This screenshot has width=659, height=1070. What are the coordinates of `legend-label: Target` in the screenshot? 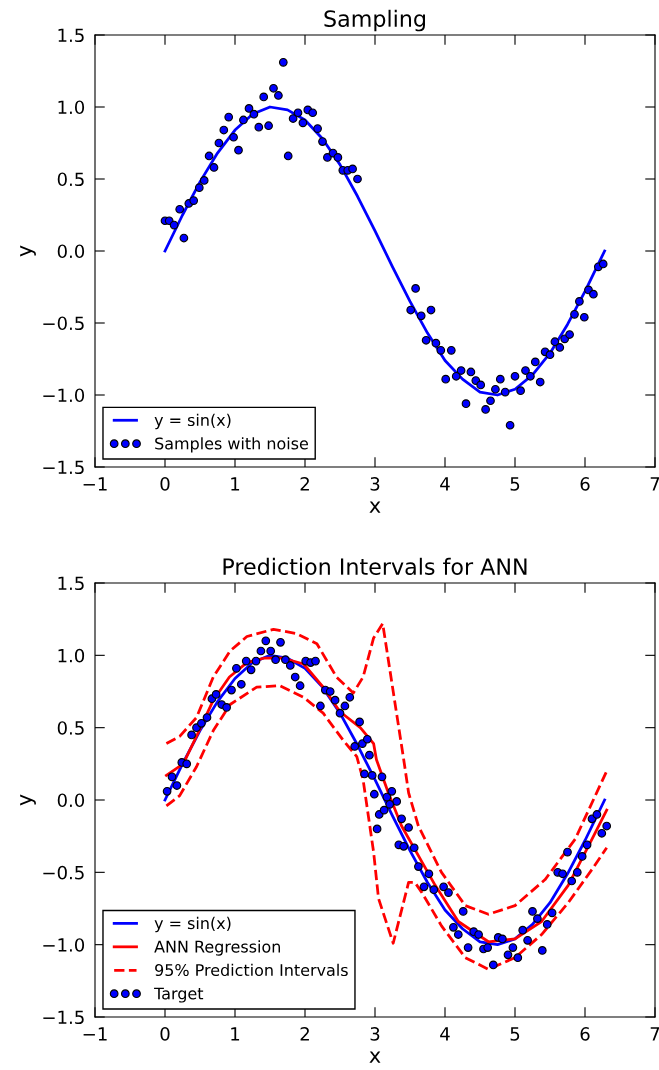 It's located at (179, 995).